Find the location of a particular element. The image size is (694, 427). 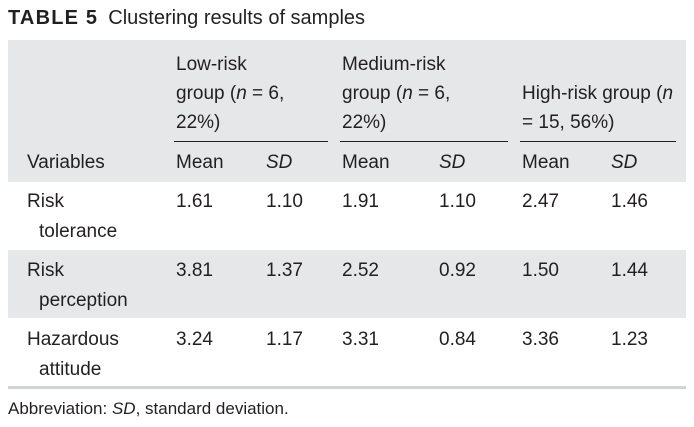

value-cell: 3.31 is located at coordinates (360, 339).